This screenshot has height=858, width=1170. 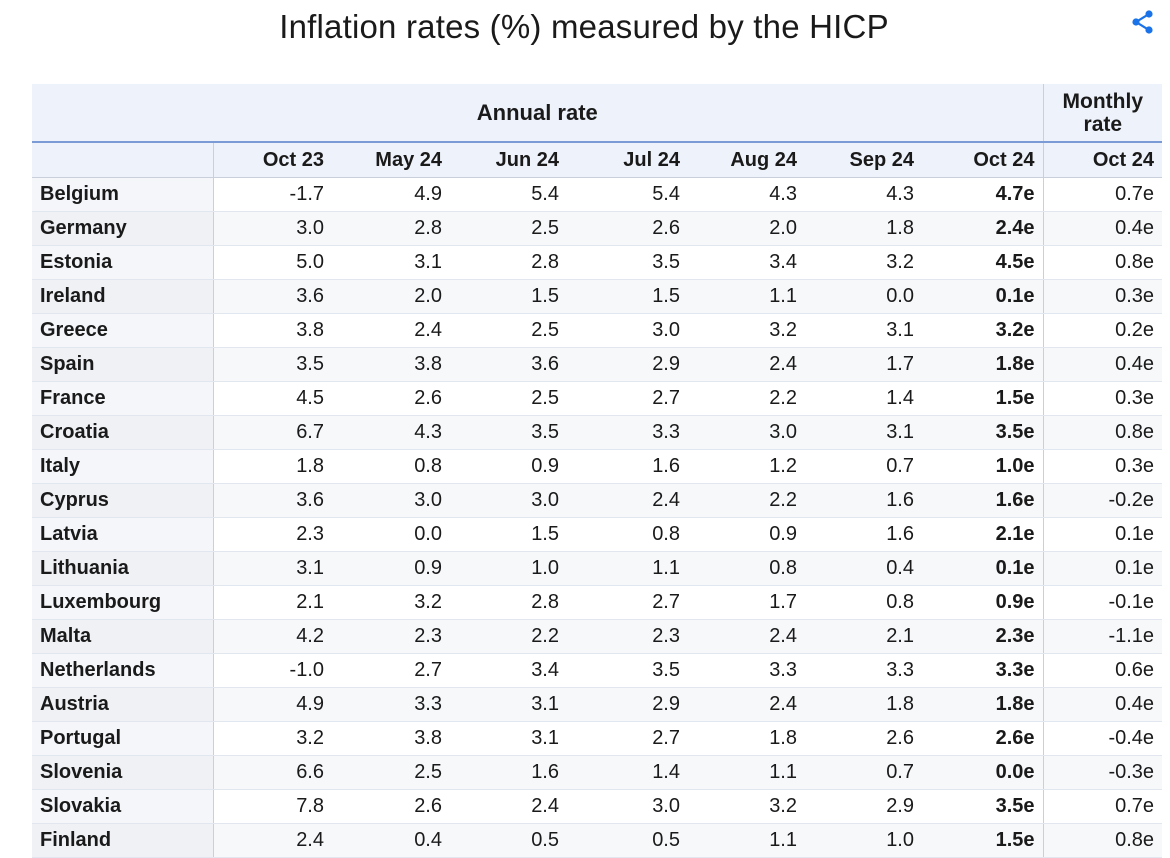 I want to click on monthly-rate-cell: -0.1e, so click(x=1102, y=602).